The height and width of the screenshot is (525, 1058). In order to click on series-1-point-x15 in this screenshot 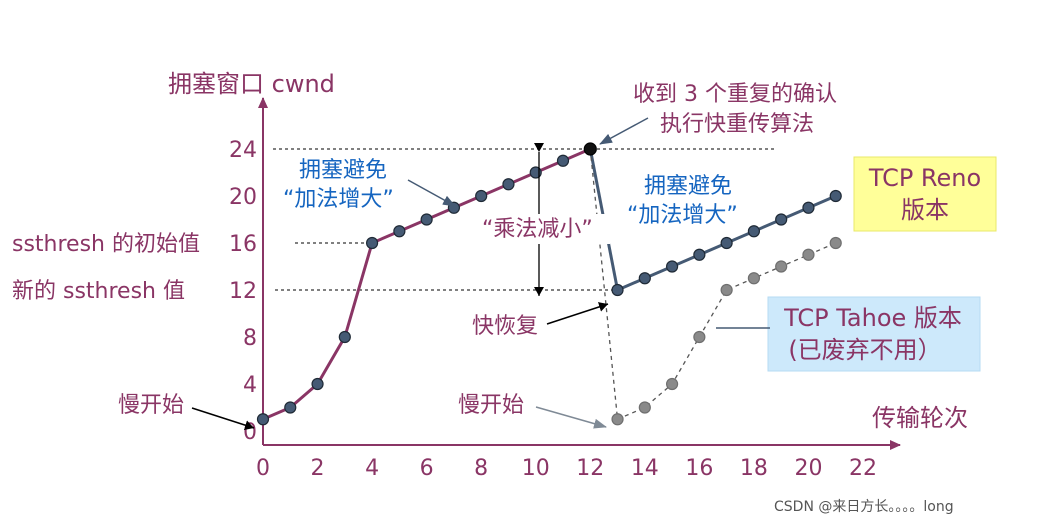, I will do `click(672, 384)`.